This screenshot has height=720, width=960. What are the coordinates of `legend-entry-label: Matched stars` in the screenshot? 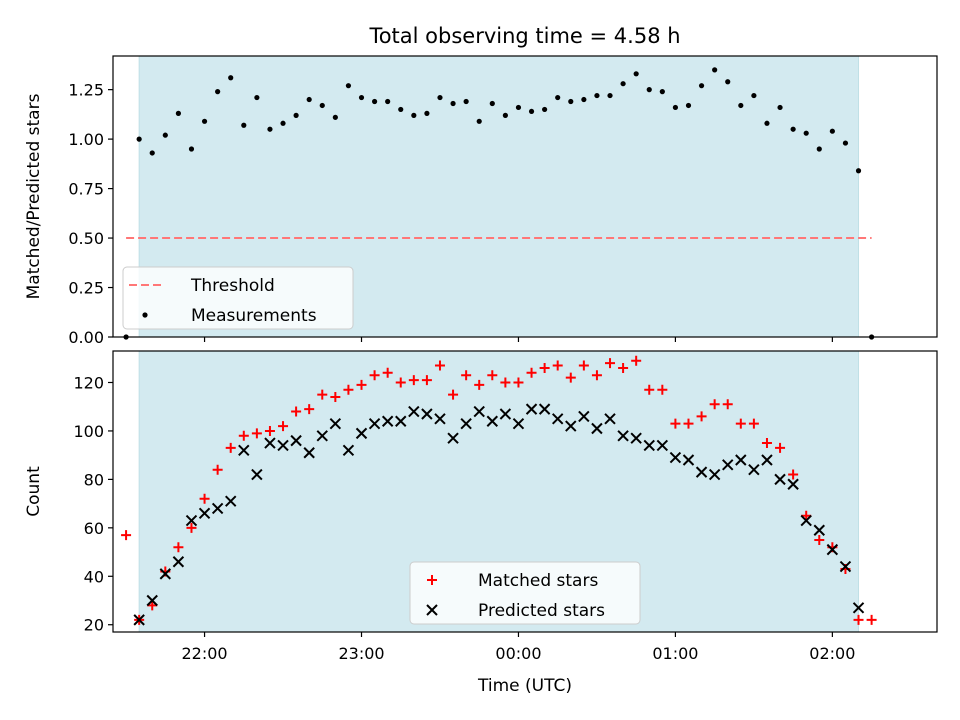 It's located at (538, 581).